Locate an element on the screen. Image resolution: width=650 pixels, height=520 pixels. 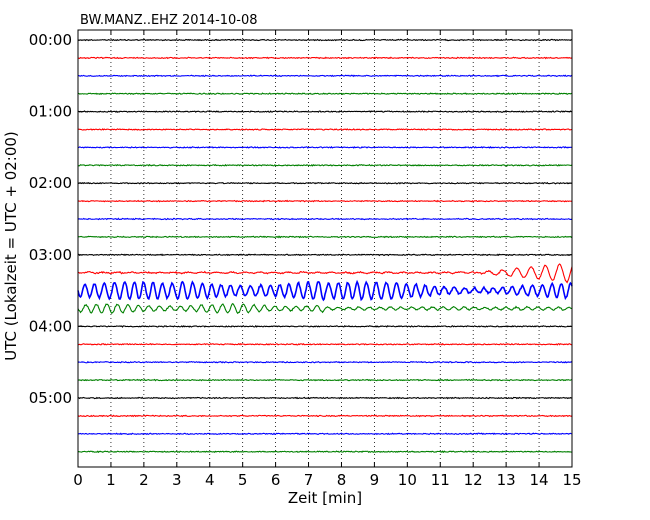
x-tick-label: 2 is located at coordinates (144, 480).